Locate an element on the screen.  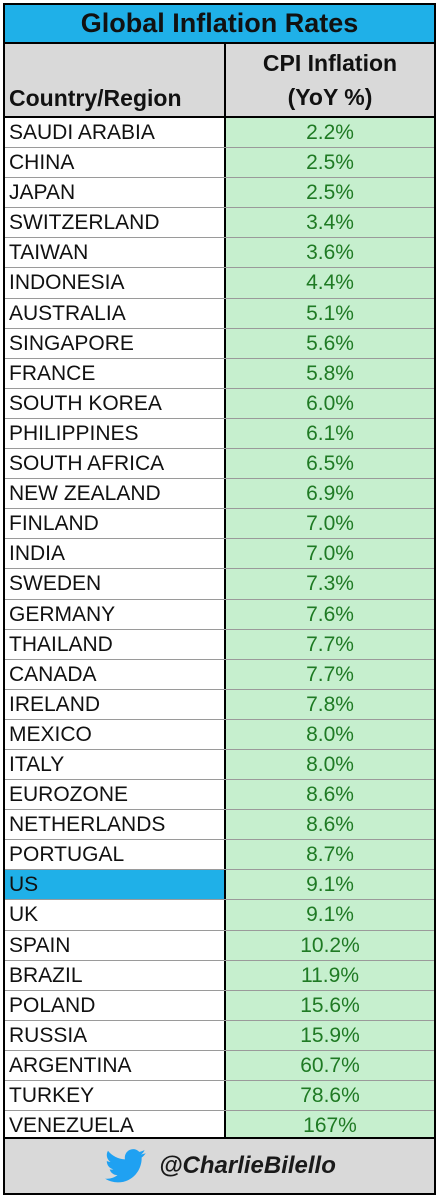
table-row: FINLAND 7.0% is located at coordinates (219, 524).